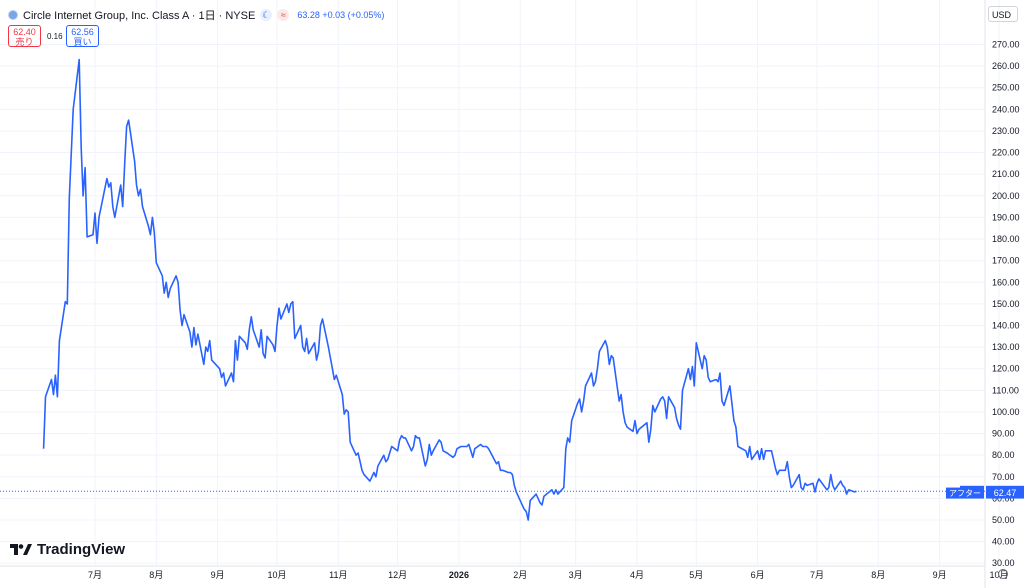  What do you see at coordinates (1006, 412) in the screenshot?
I see `y-tick-label: 100.00` at bounding box center [1006, 412].